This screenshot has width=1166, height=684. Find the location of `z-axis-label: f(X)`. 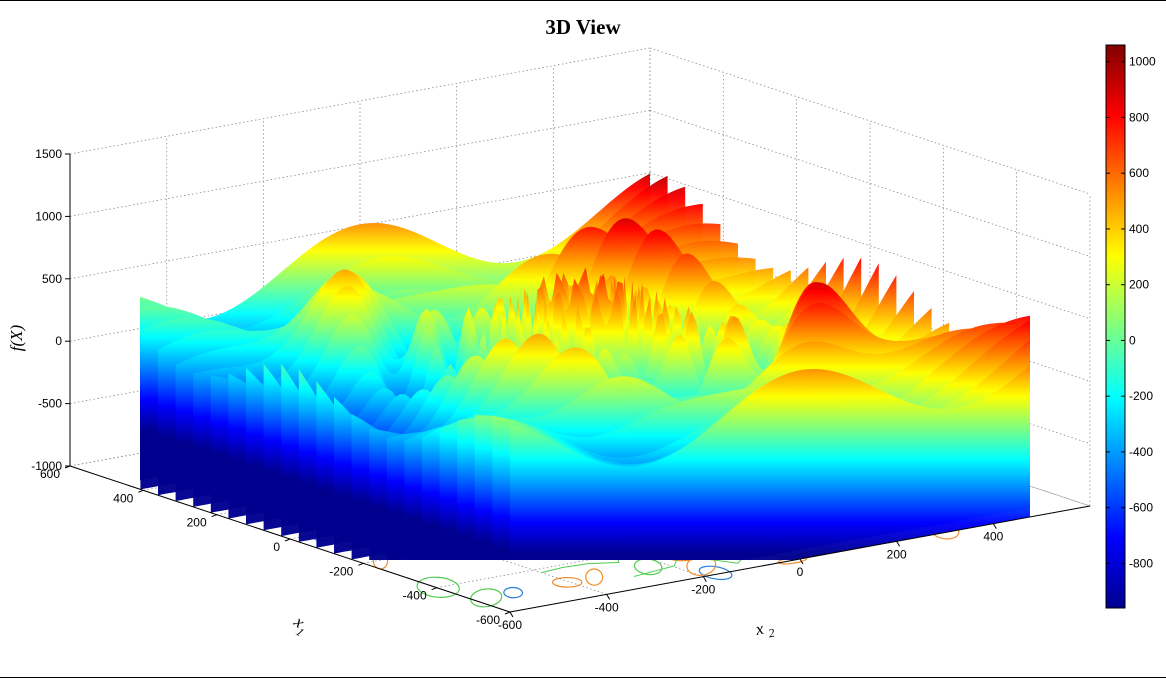

z-axis-label: f(X) is located at coordinates (16, 337).